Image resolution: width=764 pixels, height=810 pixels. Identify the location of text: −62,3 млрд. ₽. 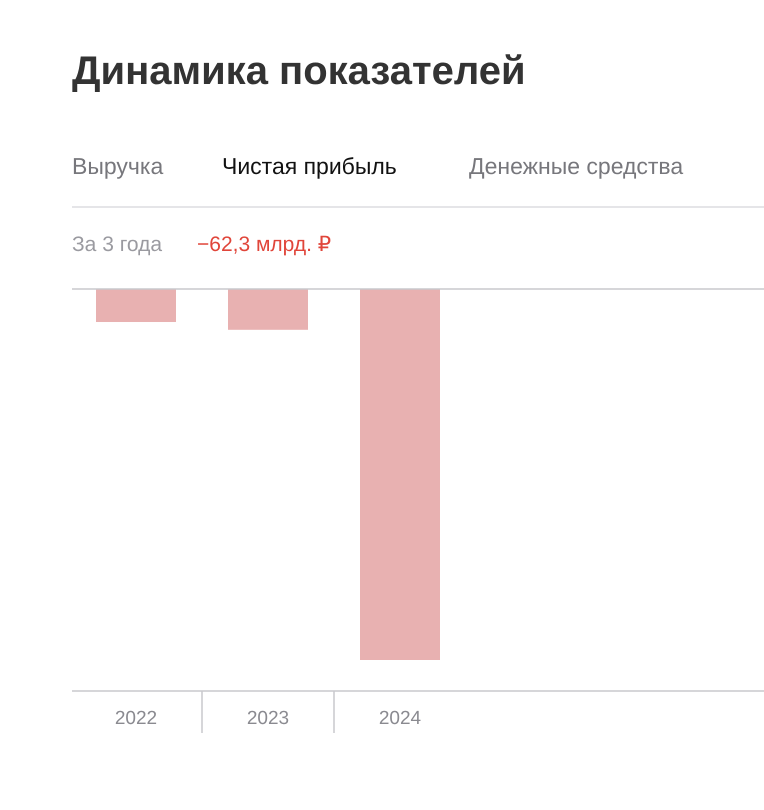
(264, 244).